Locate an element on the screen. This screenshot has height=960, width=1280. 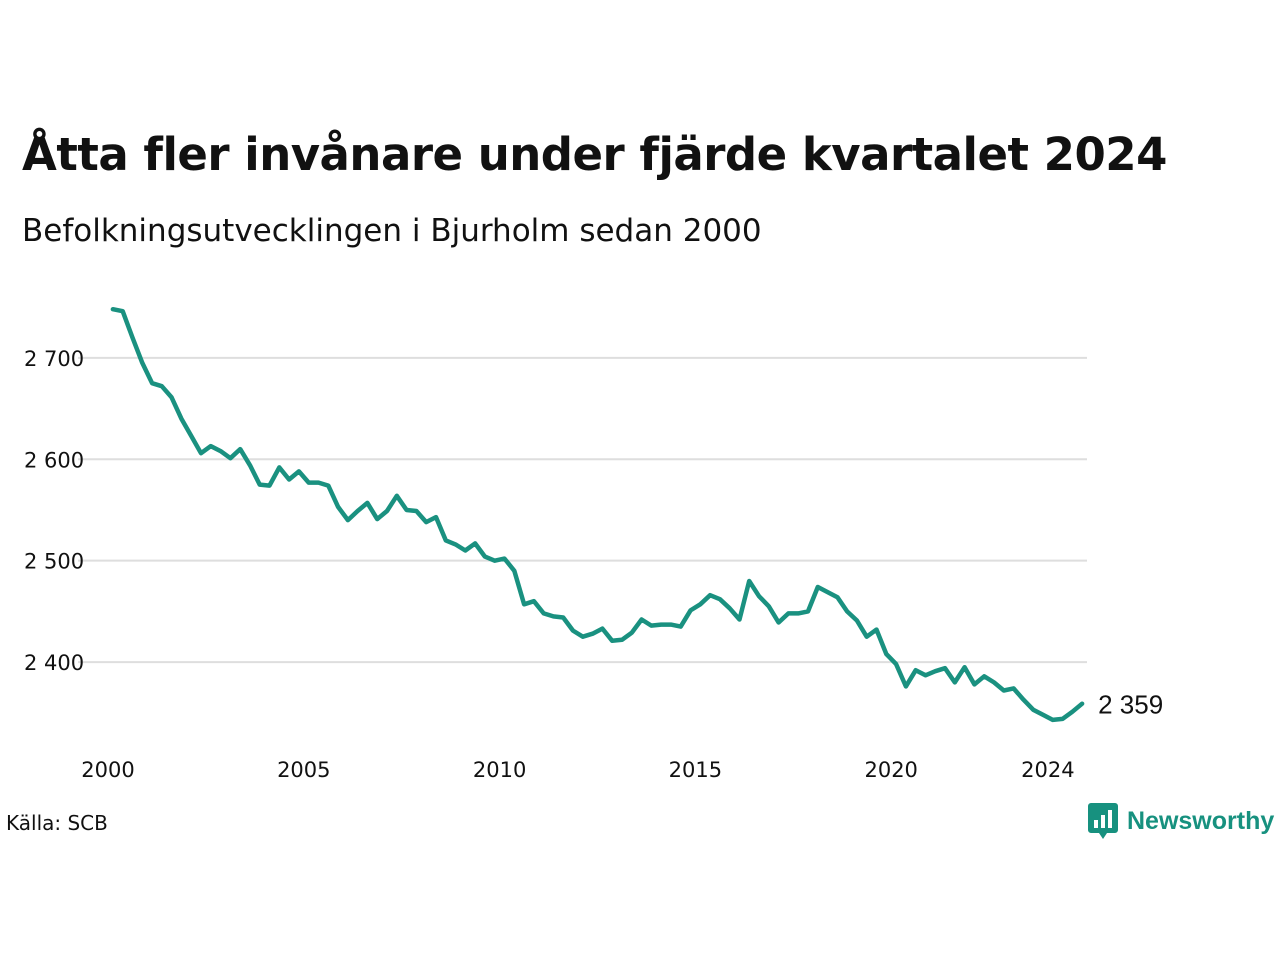
x-axis-tick-labels: 2000 2005 2010 2015 2020 2024 is located at coordinates (577, 770).